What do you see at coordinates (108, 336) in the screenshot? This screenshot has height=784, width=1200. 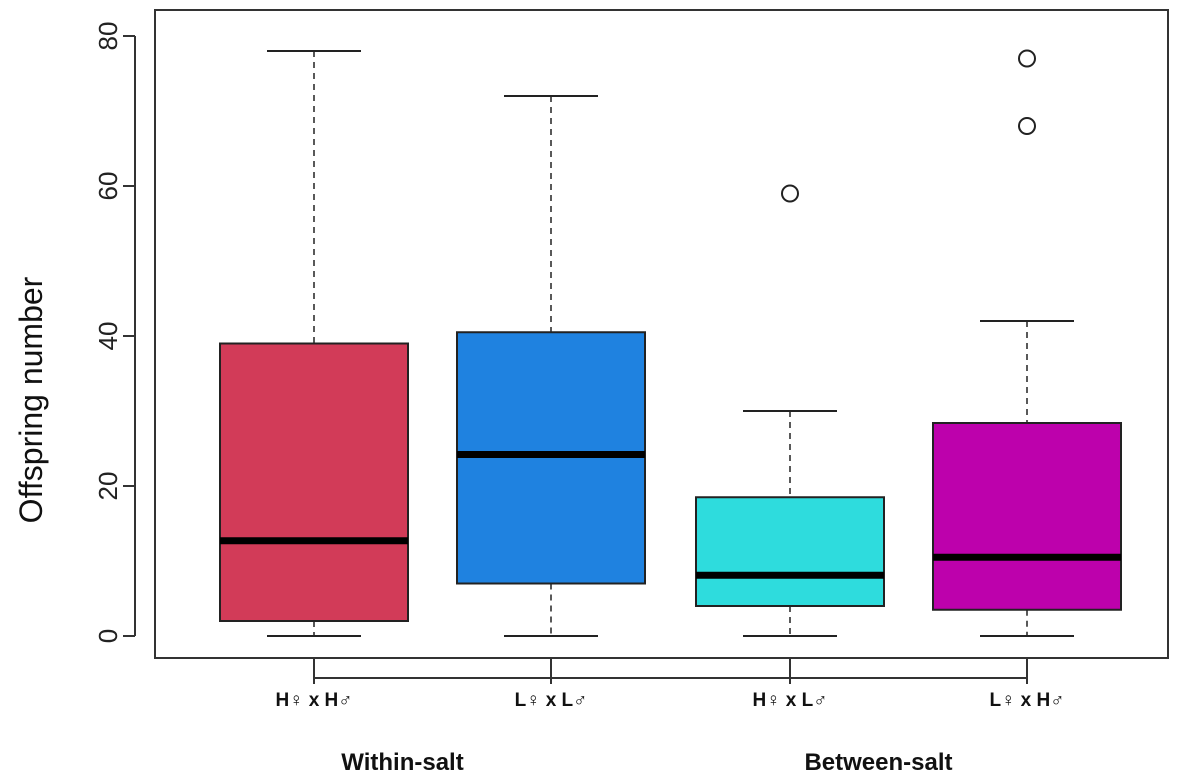 I see `y-tick-label: 40` at bounding box center [108, 336].